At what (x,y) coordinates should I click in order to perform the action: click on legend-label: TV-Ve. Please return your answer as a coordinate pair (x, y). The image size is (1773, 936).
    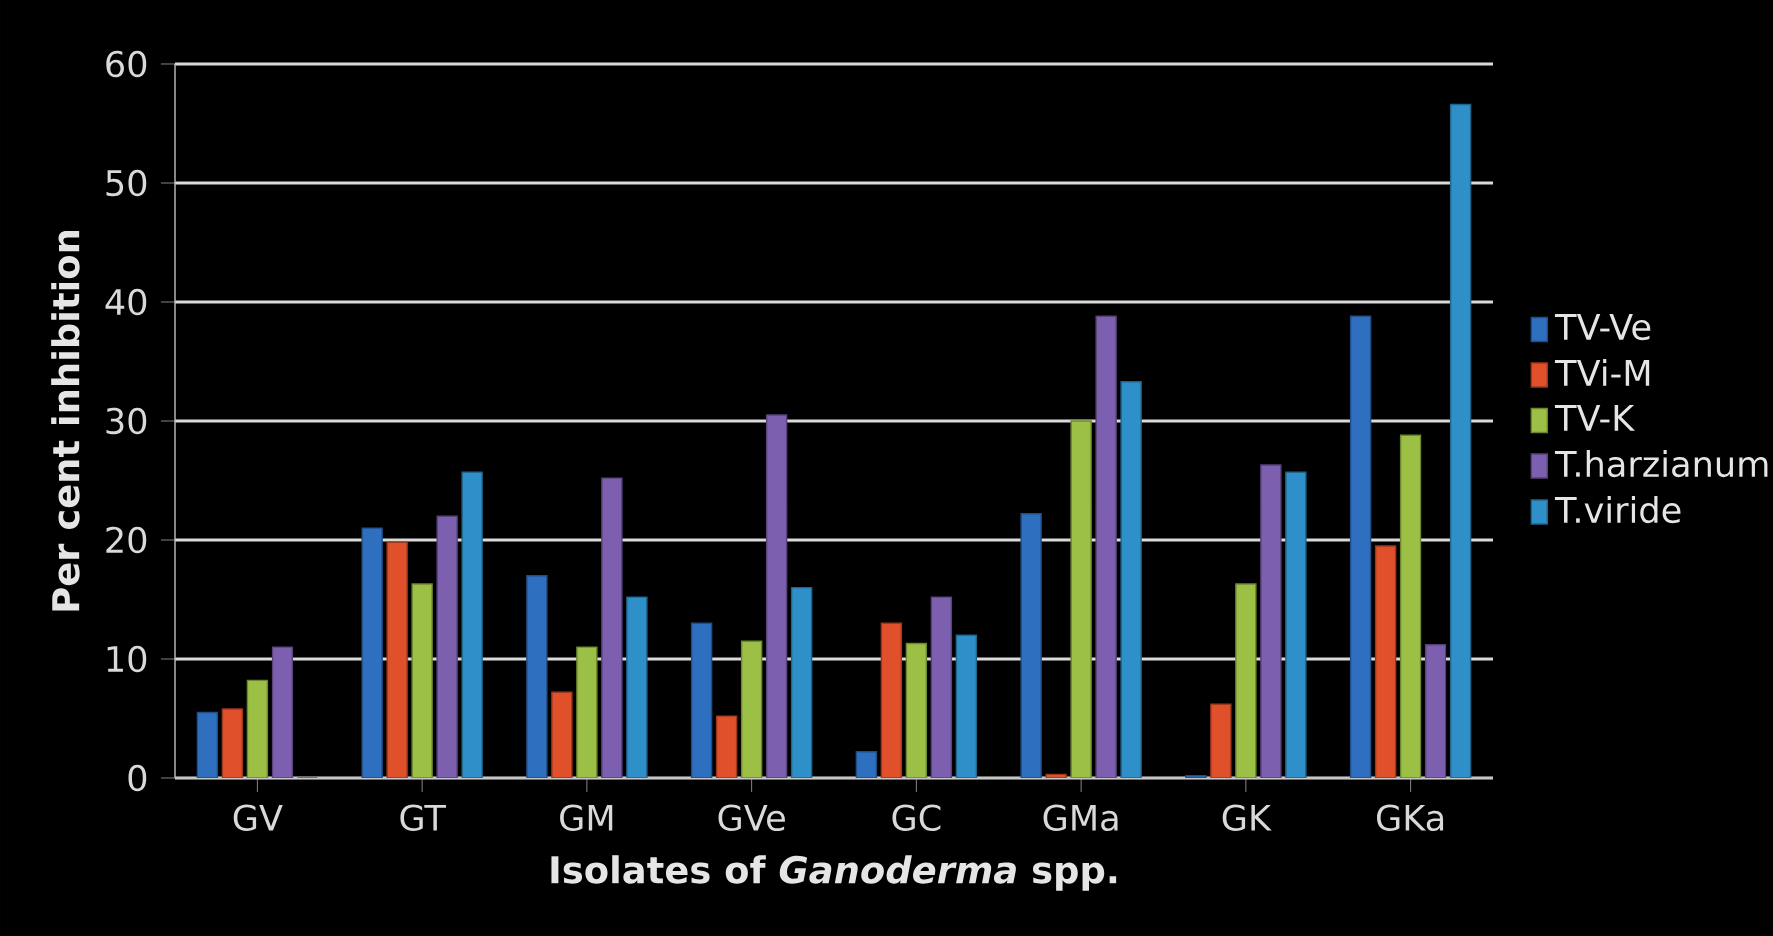
    Looking at the image, I should click on (1602, 327).